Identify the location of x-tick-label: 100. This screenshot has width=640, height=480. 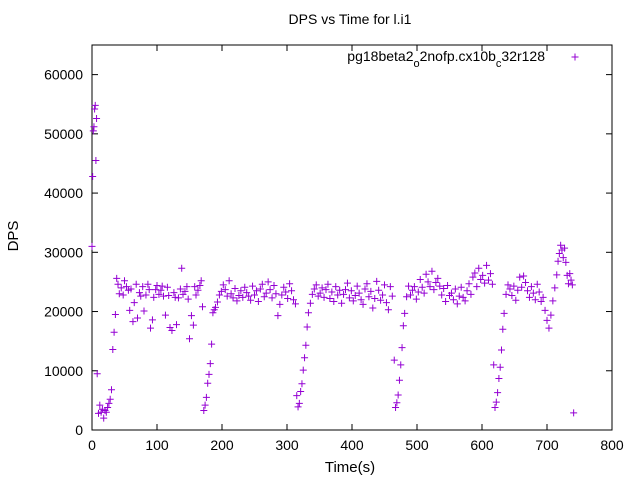
(157, 445).